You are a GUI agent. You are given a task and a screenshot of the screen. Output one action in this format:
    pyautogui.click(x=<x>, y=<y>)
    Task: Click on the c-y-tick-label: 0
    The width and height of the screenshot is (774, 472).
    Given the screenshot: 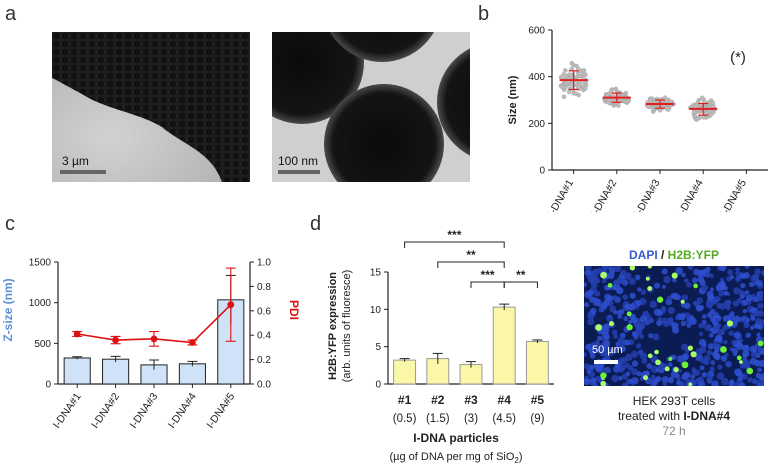 What is the action you would take?
    pyautogui.click(x=48, y=385)
    